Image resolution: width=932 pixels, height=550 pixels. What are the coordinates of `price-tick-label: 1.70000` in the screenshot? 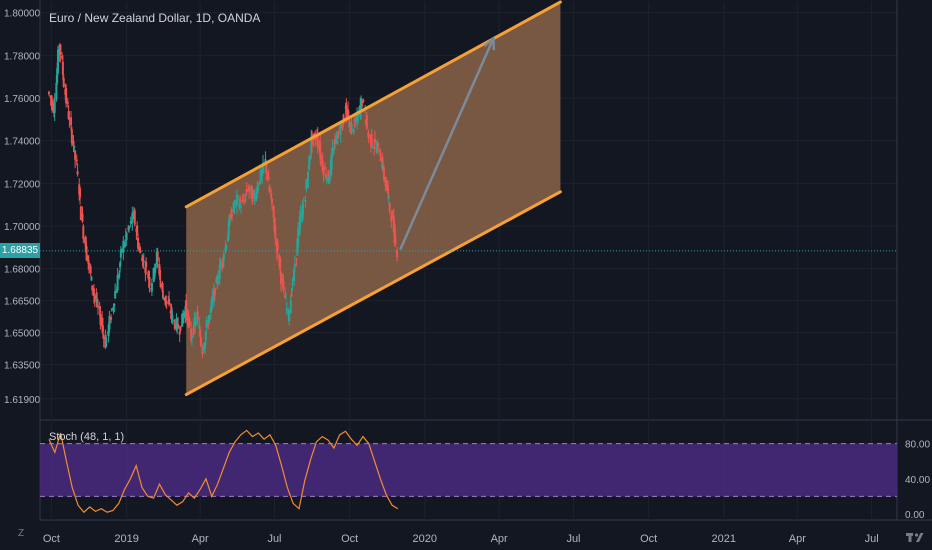 It's located at (22, 227).